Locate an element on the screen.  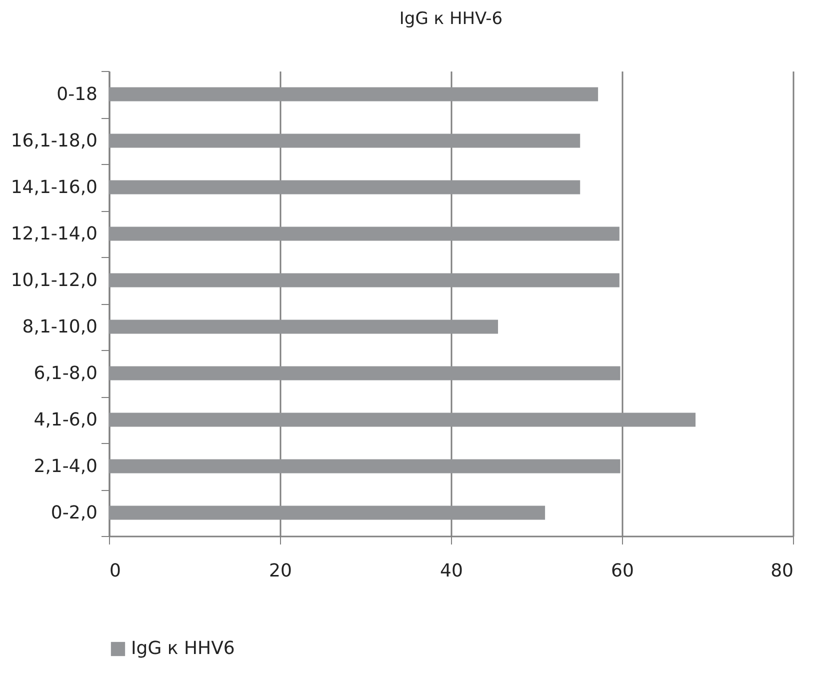
y-tick-label: 2,1-4,0 is located at coordinates (66, 466).